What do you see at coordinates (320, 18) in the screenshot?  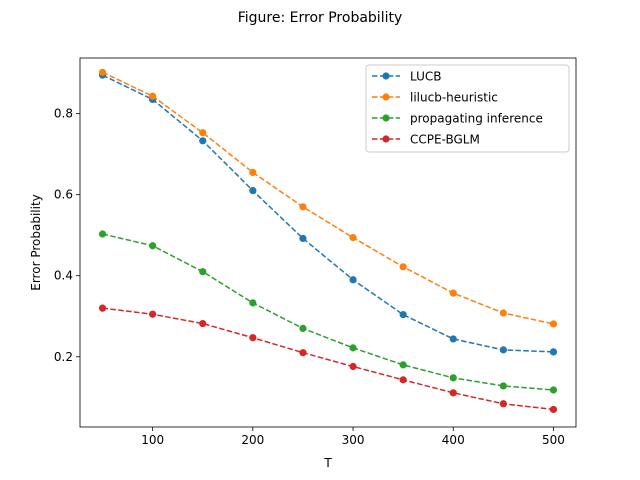 I see `chart-title: Figure: Error Probability` at bounding box center [320, 18].